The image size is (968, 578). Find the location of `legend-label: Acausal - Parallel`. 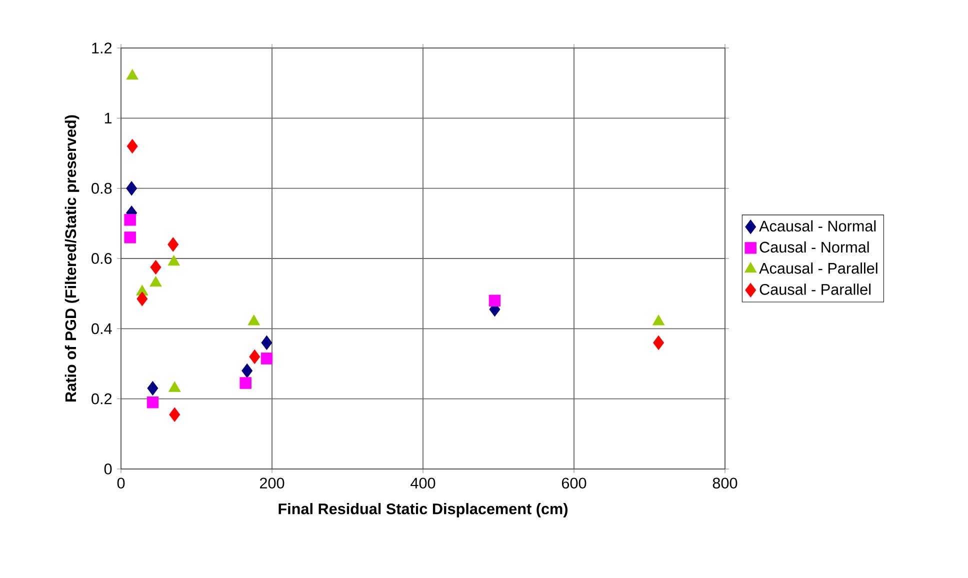

legend-label: Acausal - Parallel is located at coordinates (818, 268).